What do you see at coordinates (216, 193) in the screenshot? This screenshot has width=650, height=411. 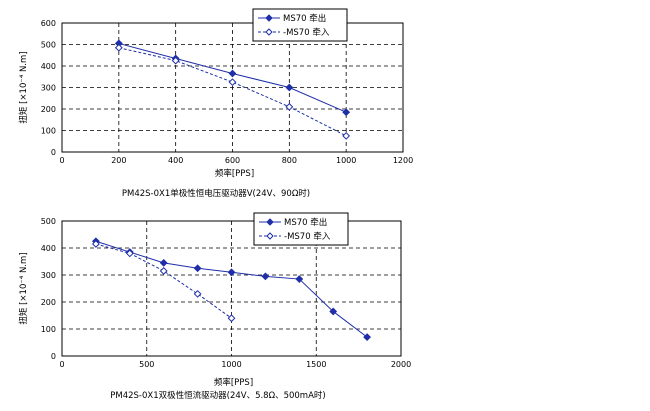 I see `chart-caption: PM42S-0X1单极性恒电压驱动器V(24V、90Ω时)` at bounding box center [216, 193].